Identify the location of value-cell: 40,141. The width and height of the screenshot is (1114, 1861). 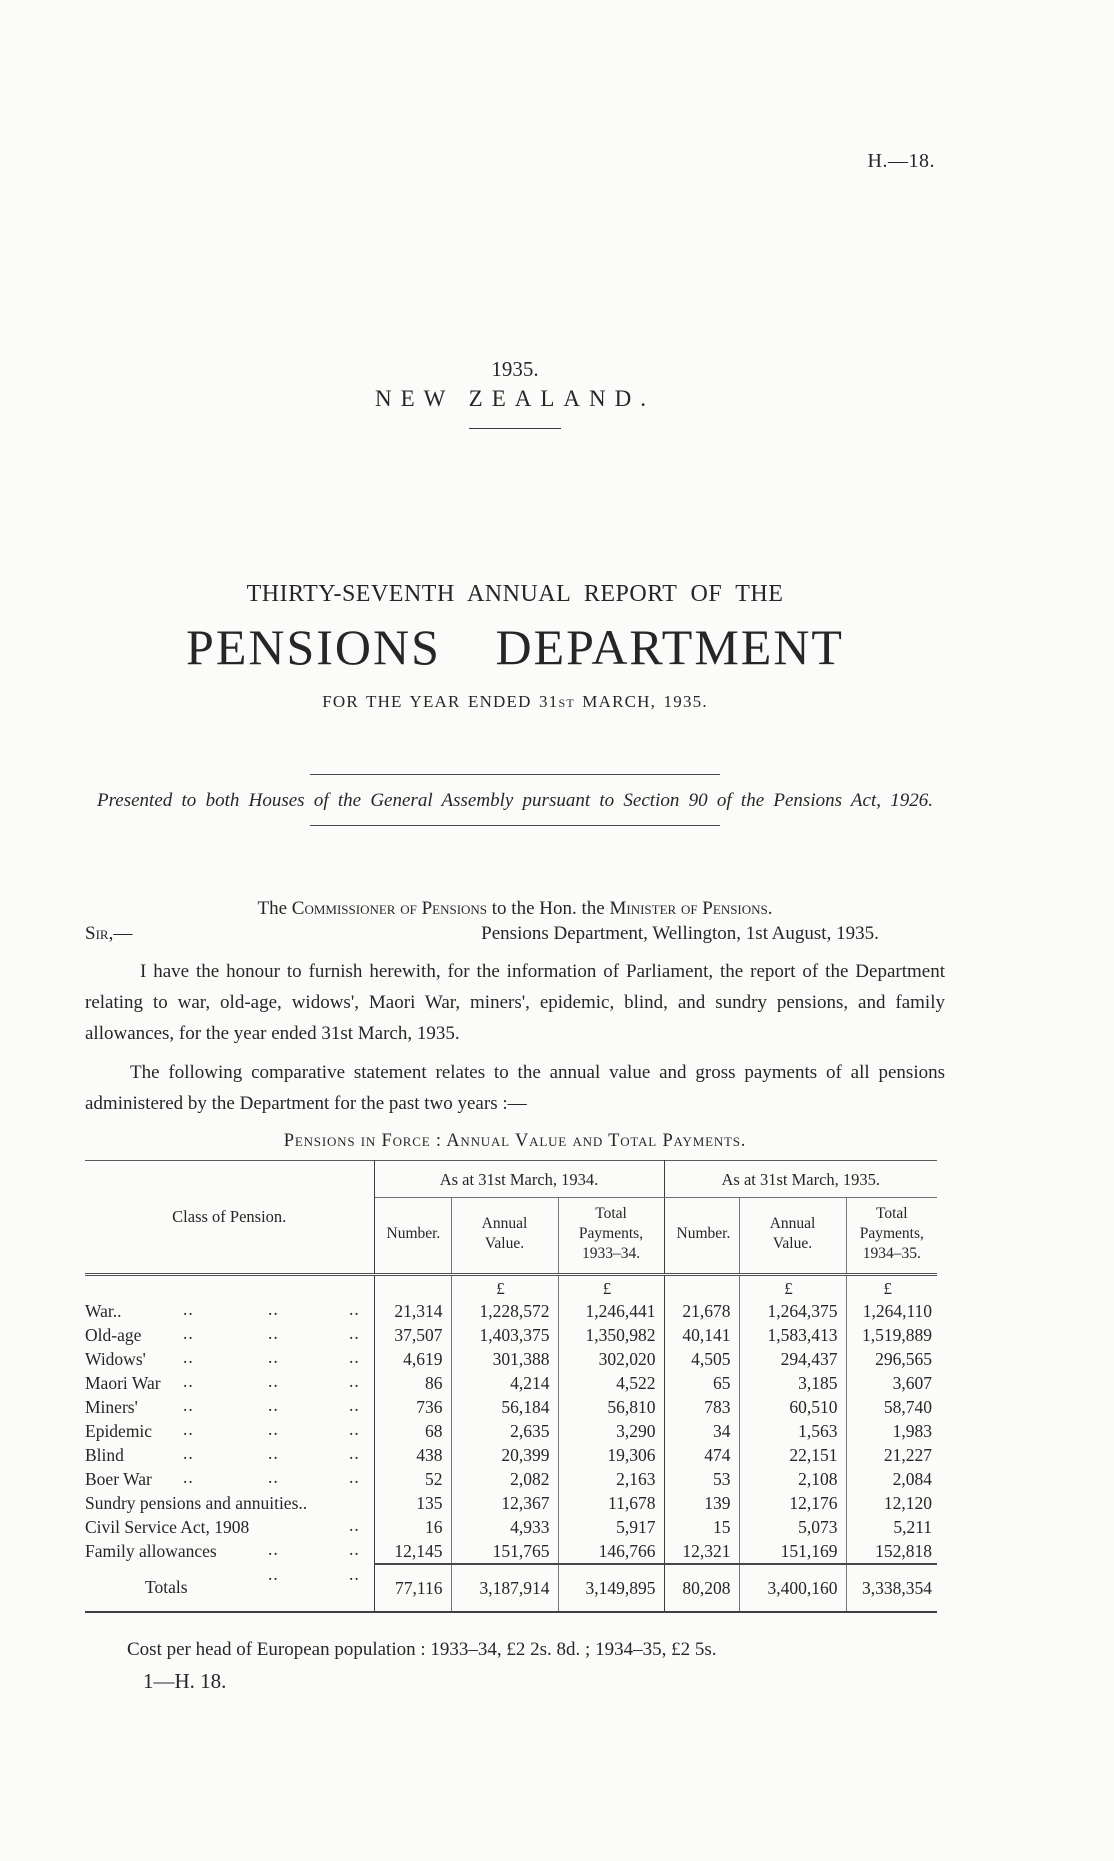
(702, 1335).